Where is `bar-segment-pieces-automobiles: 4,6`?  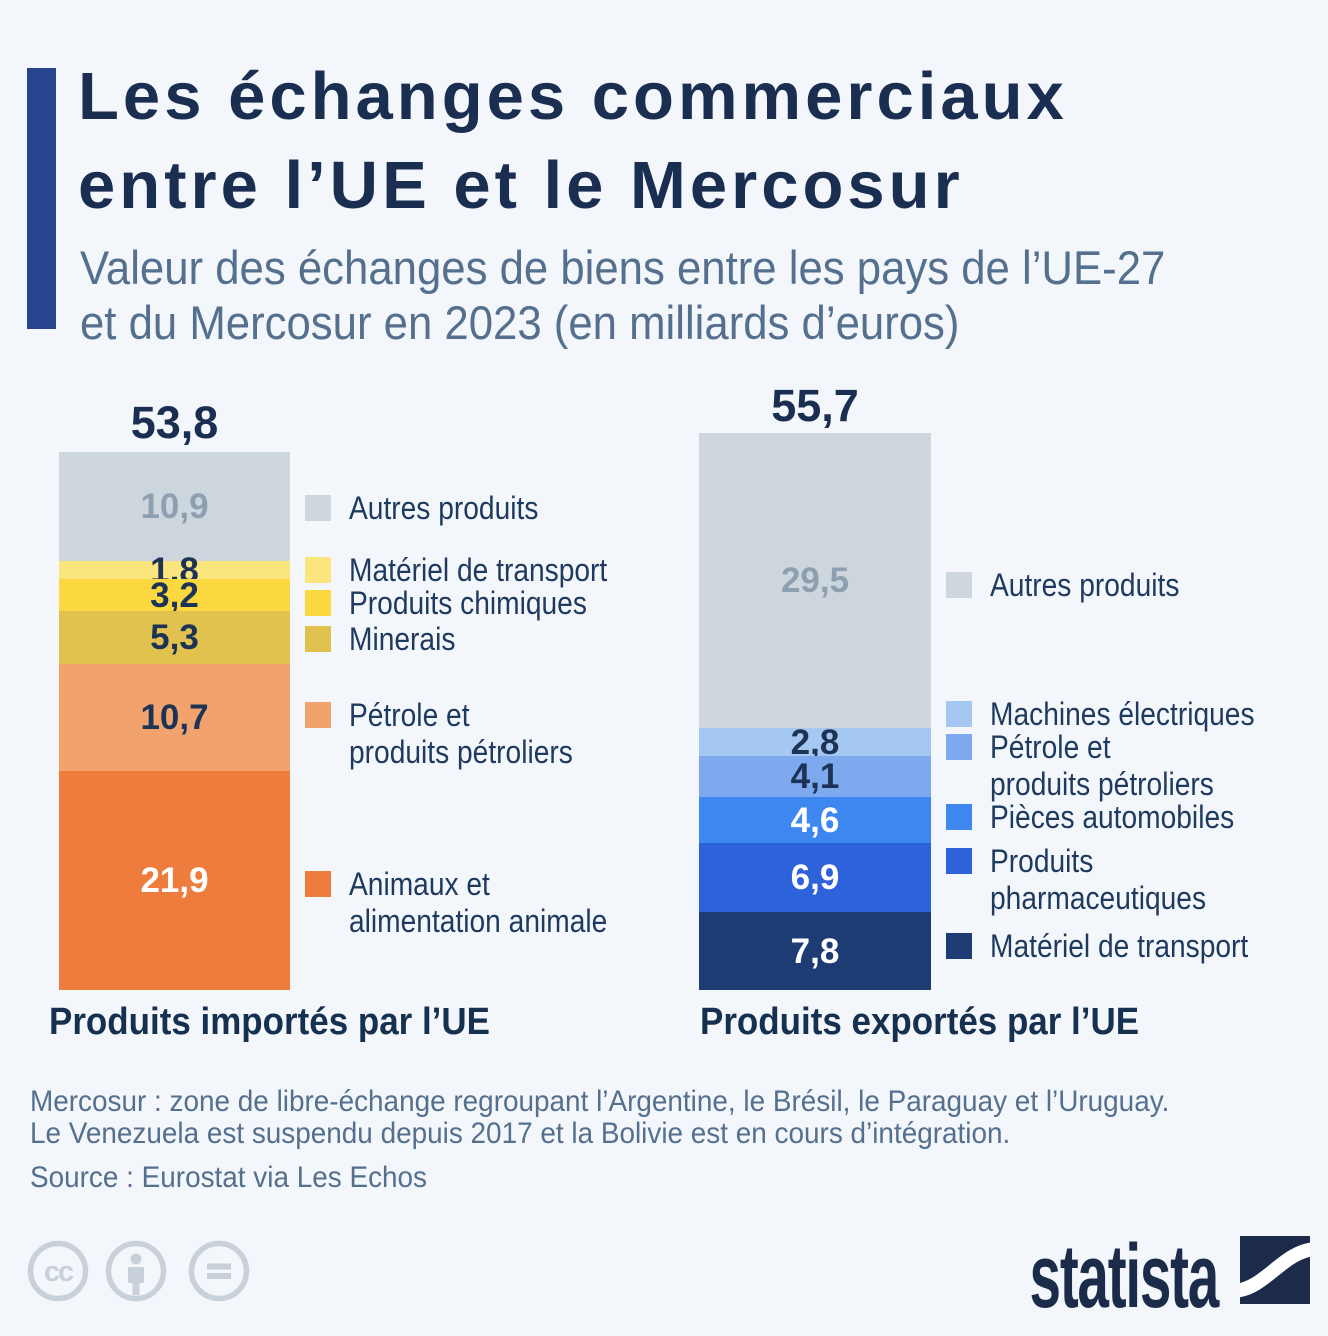
bar-segment-pieces-automobiles: 4,6 is located at coordinates (815, 820).